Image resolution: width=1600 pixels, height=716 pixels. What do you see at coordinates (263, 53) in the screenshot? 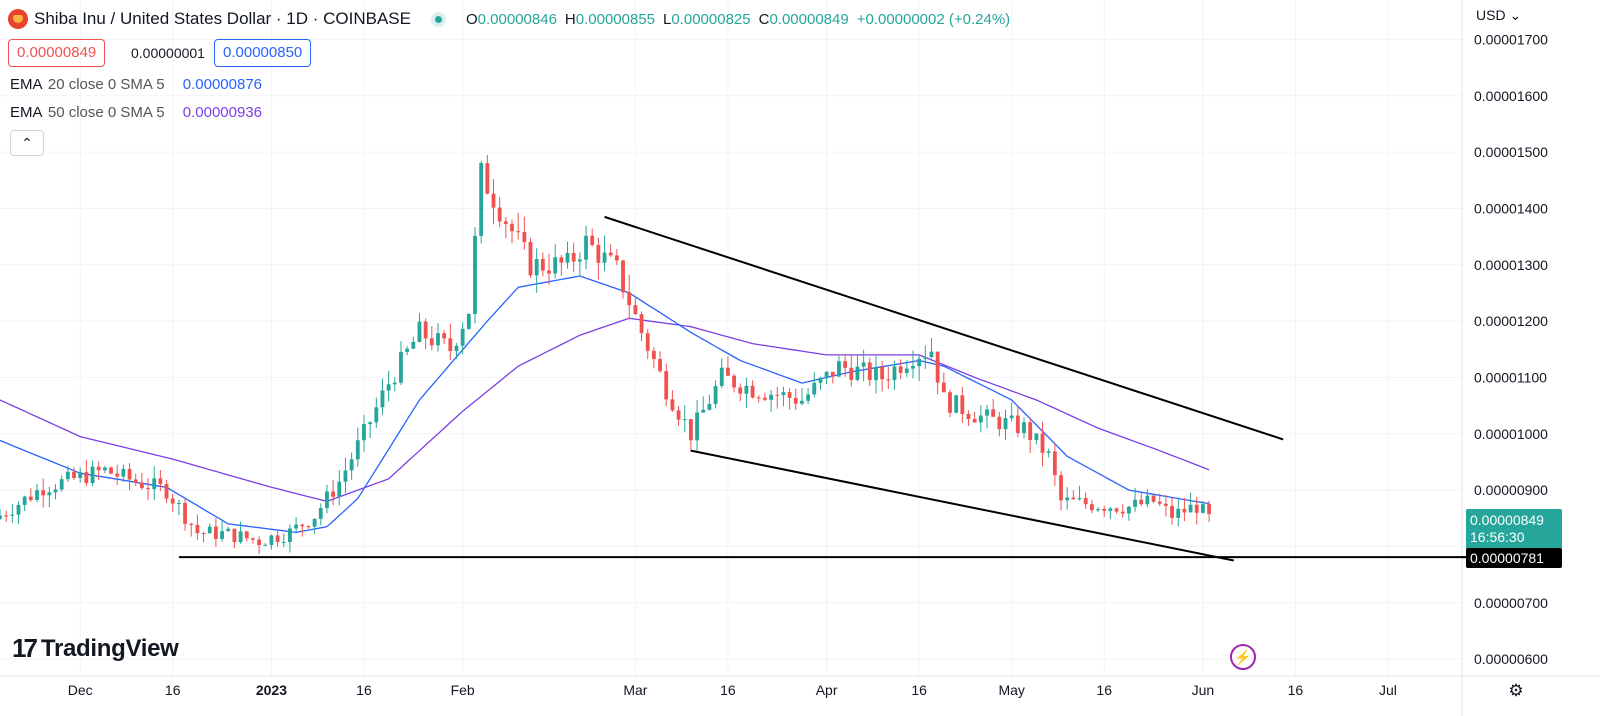
I see `buy-price-button: 0.00000850` at bounding box center [263, 53].